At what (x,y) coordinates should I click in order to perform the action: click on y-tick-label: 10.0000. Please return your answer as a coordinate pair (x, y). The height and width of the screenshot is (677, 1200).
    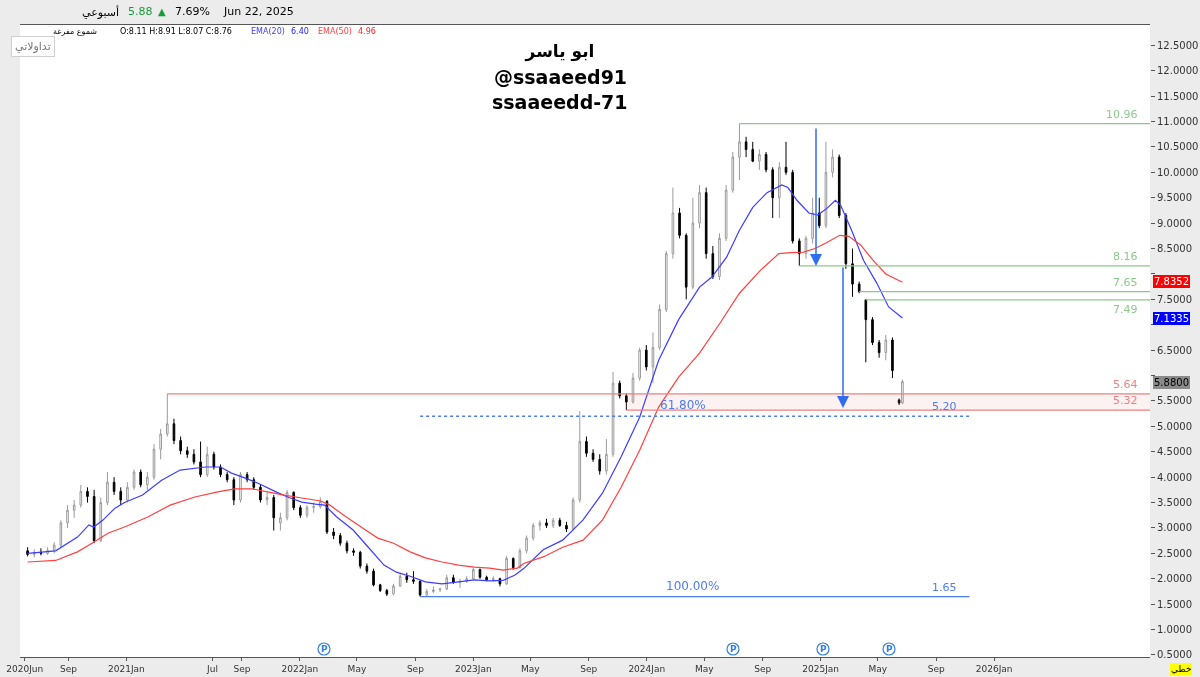
    Looking at the image, I should click on (1178, 172).